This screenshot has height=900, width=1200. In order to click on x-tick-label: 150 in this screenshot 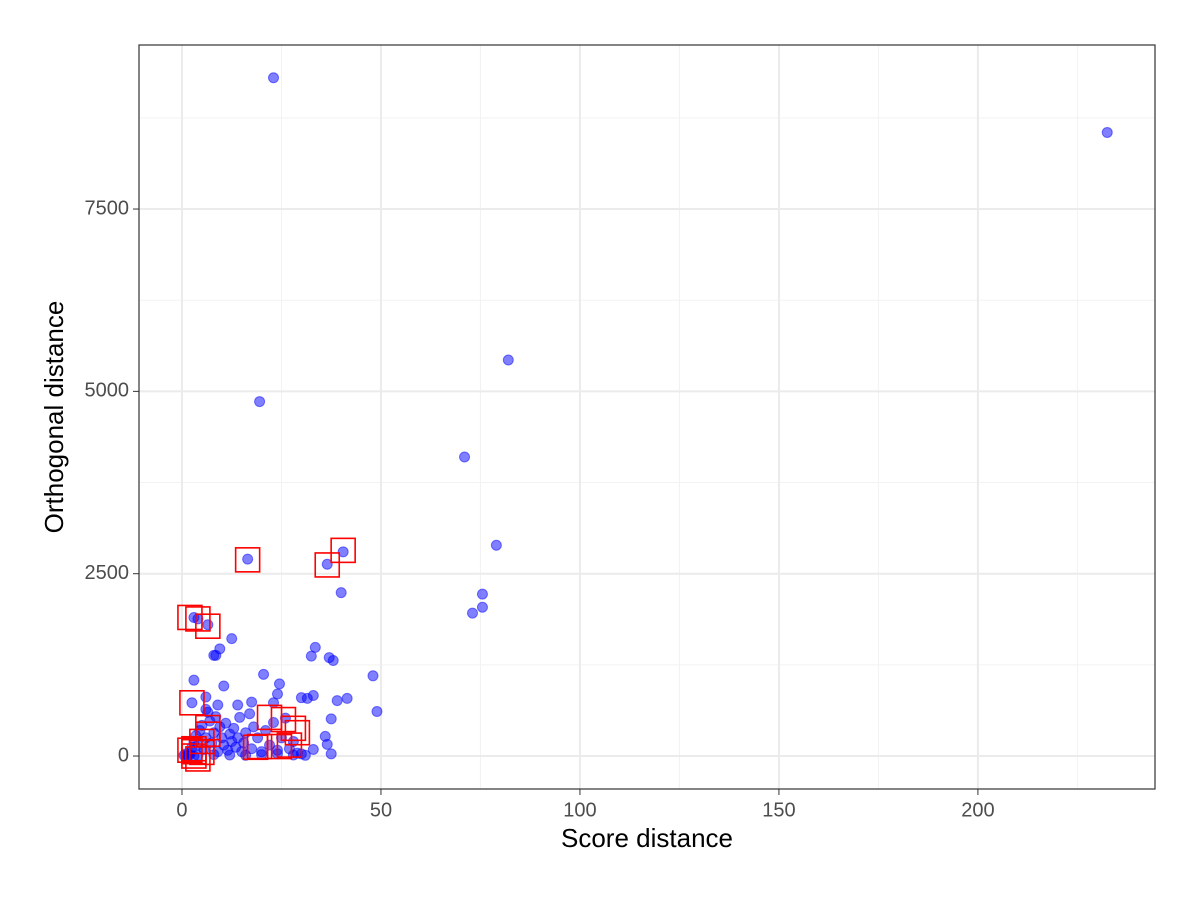, I will do `click(778, 810)`.